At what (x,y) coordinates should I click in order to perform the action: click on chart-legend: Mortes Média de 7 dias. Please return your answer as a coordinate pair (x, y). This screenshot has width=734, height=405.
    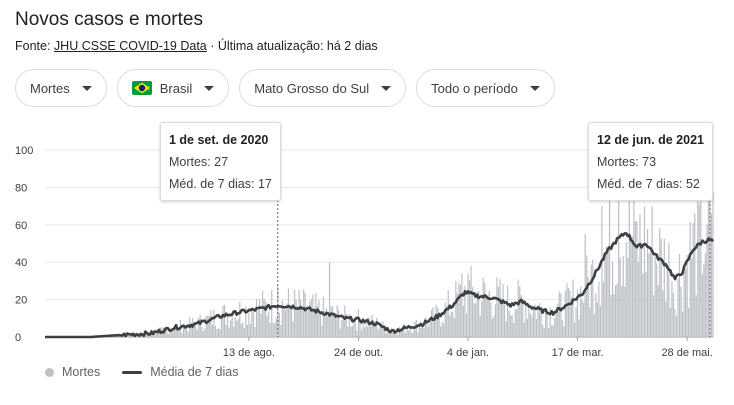
    Looking at the image, I should click on (141, 372).